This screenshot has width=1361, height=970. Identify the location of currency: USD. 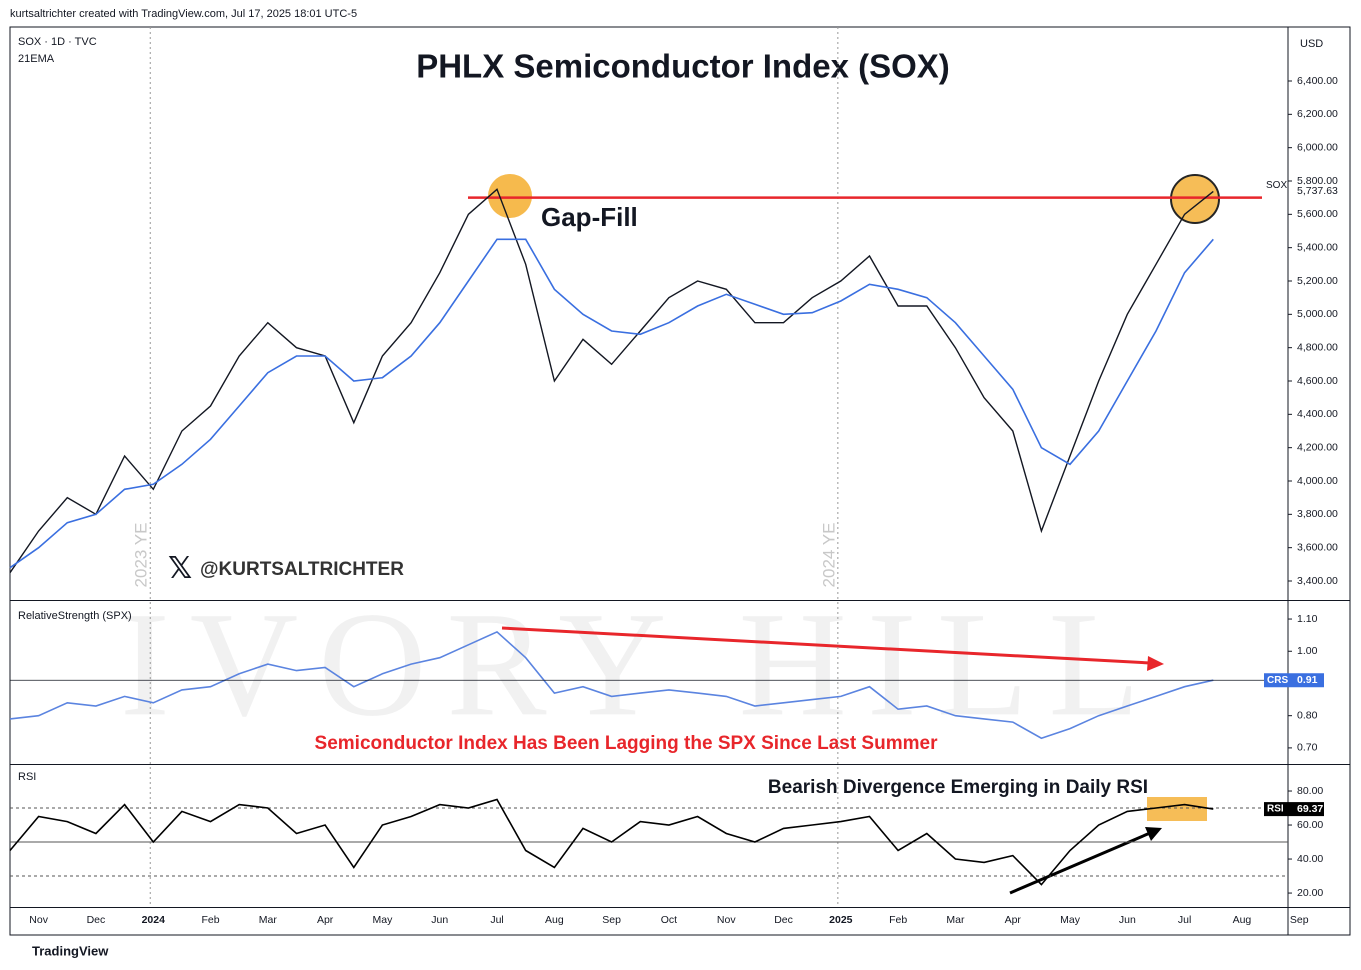
(1311, 44).